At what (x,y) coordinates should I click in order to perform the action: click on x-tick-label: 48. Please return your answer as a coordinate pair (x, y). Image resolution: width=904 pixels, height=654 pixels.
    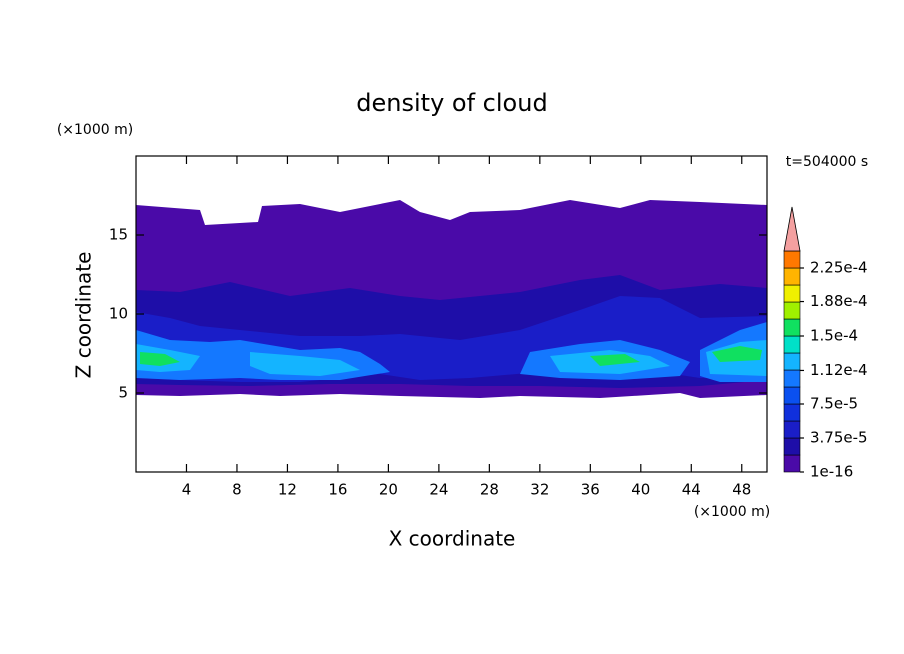
    Looking at the image, I should click on (741, 490).